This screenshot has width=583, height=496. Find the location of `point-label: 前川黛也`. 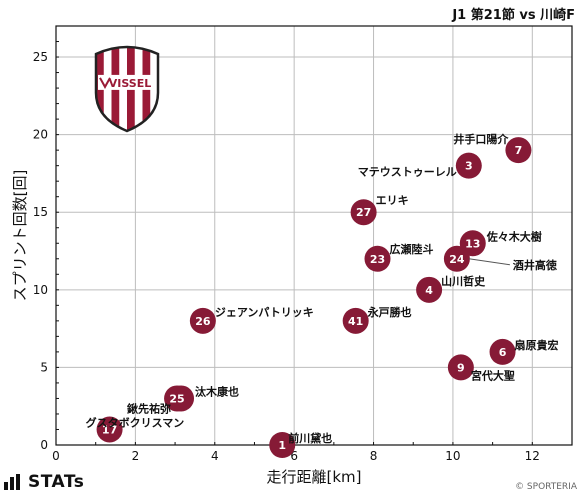

point-label: 前川黛也 is located at coordinates (310, 438).